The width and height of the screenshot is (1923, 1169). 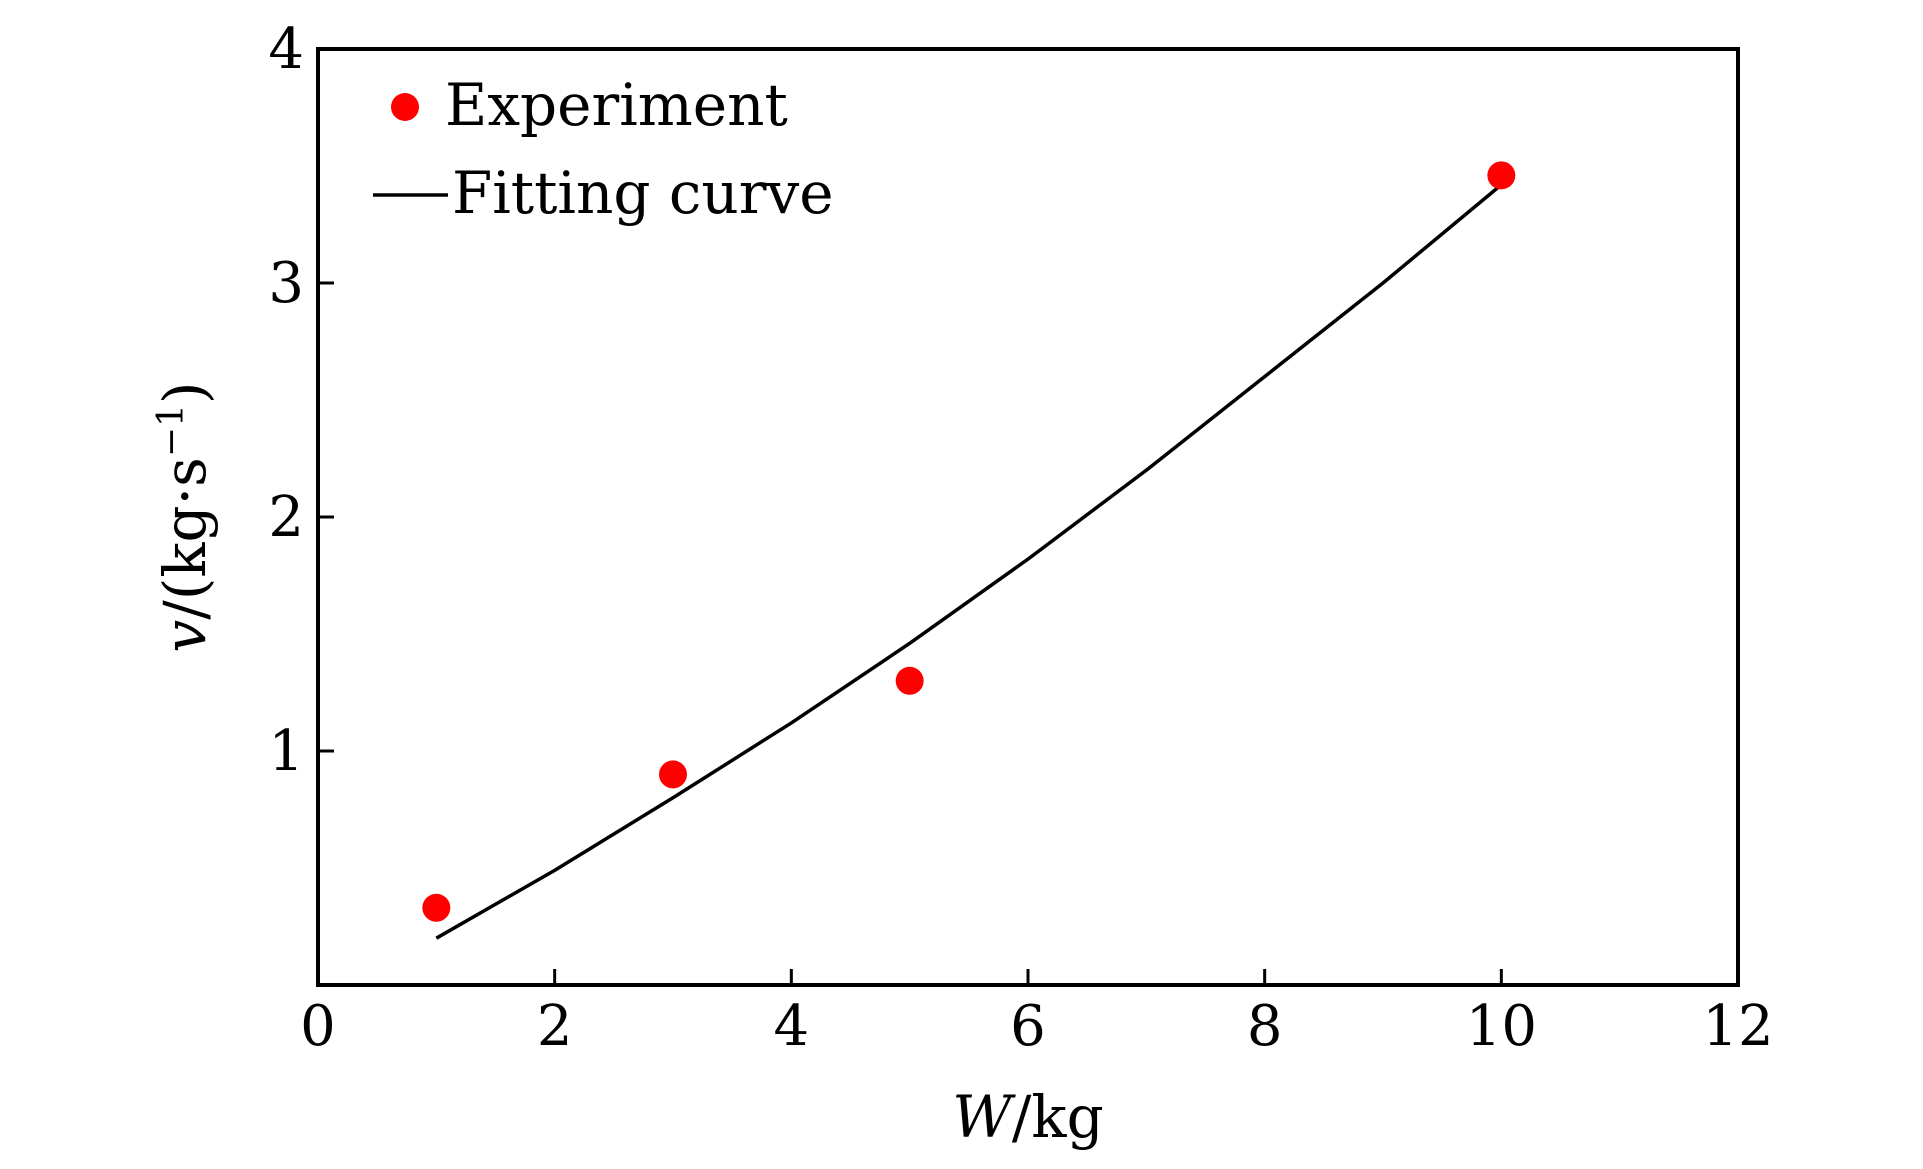 I want to click on legend-label-experiment: Experiment, so click(x=616, y=105).